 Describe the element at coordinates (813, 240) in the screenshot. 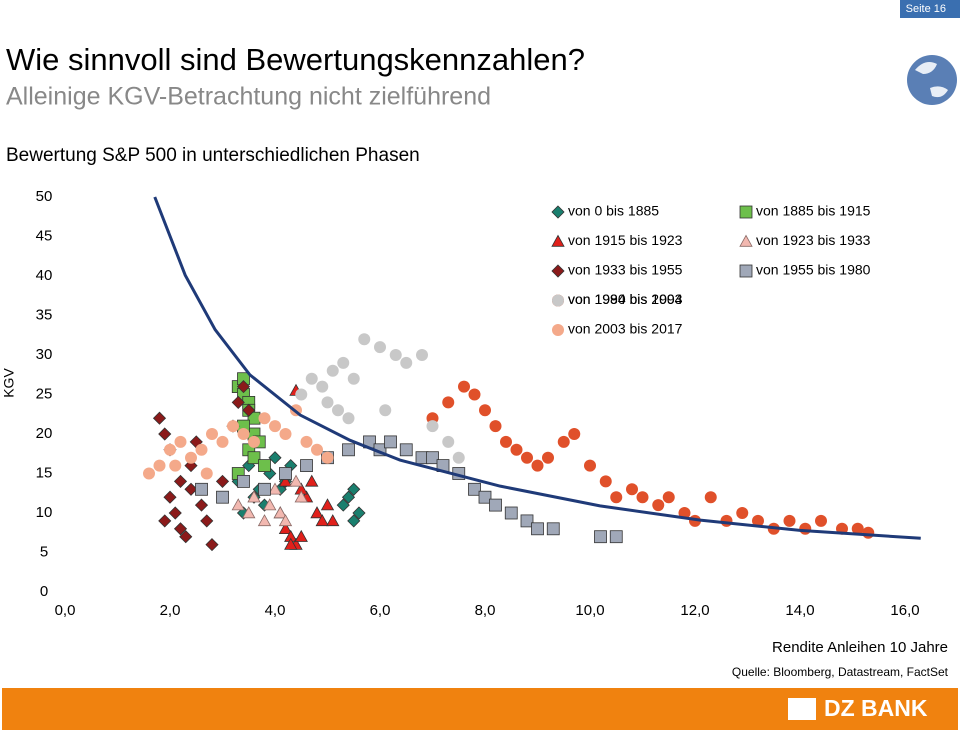

I see `legend-label: von 1923 bis 1933` at that location.